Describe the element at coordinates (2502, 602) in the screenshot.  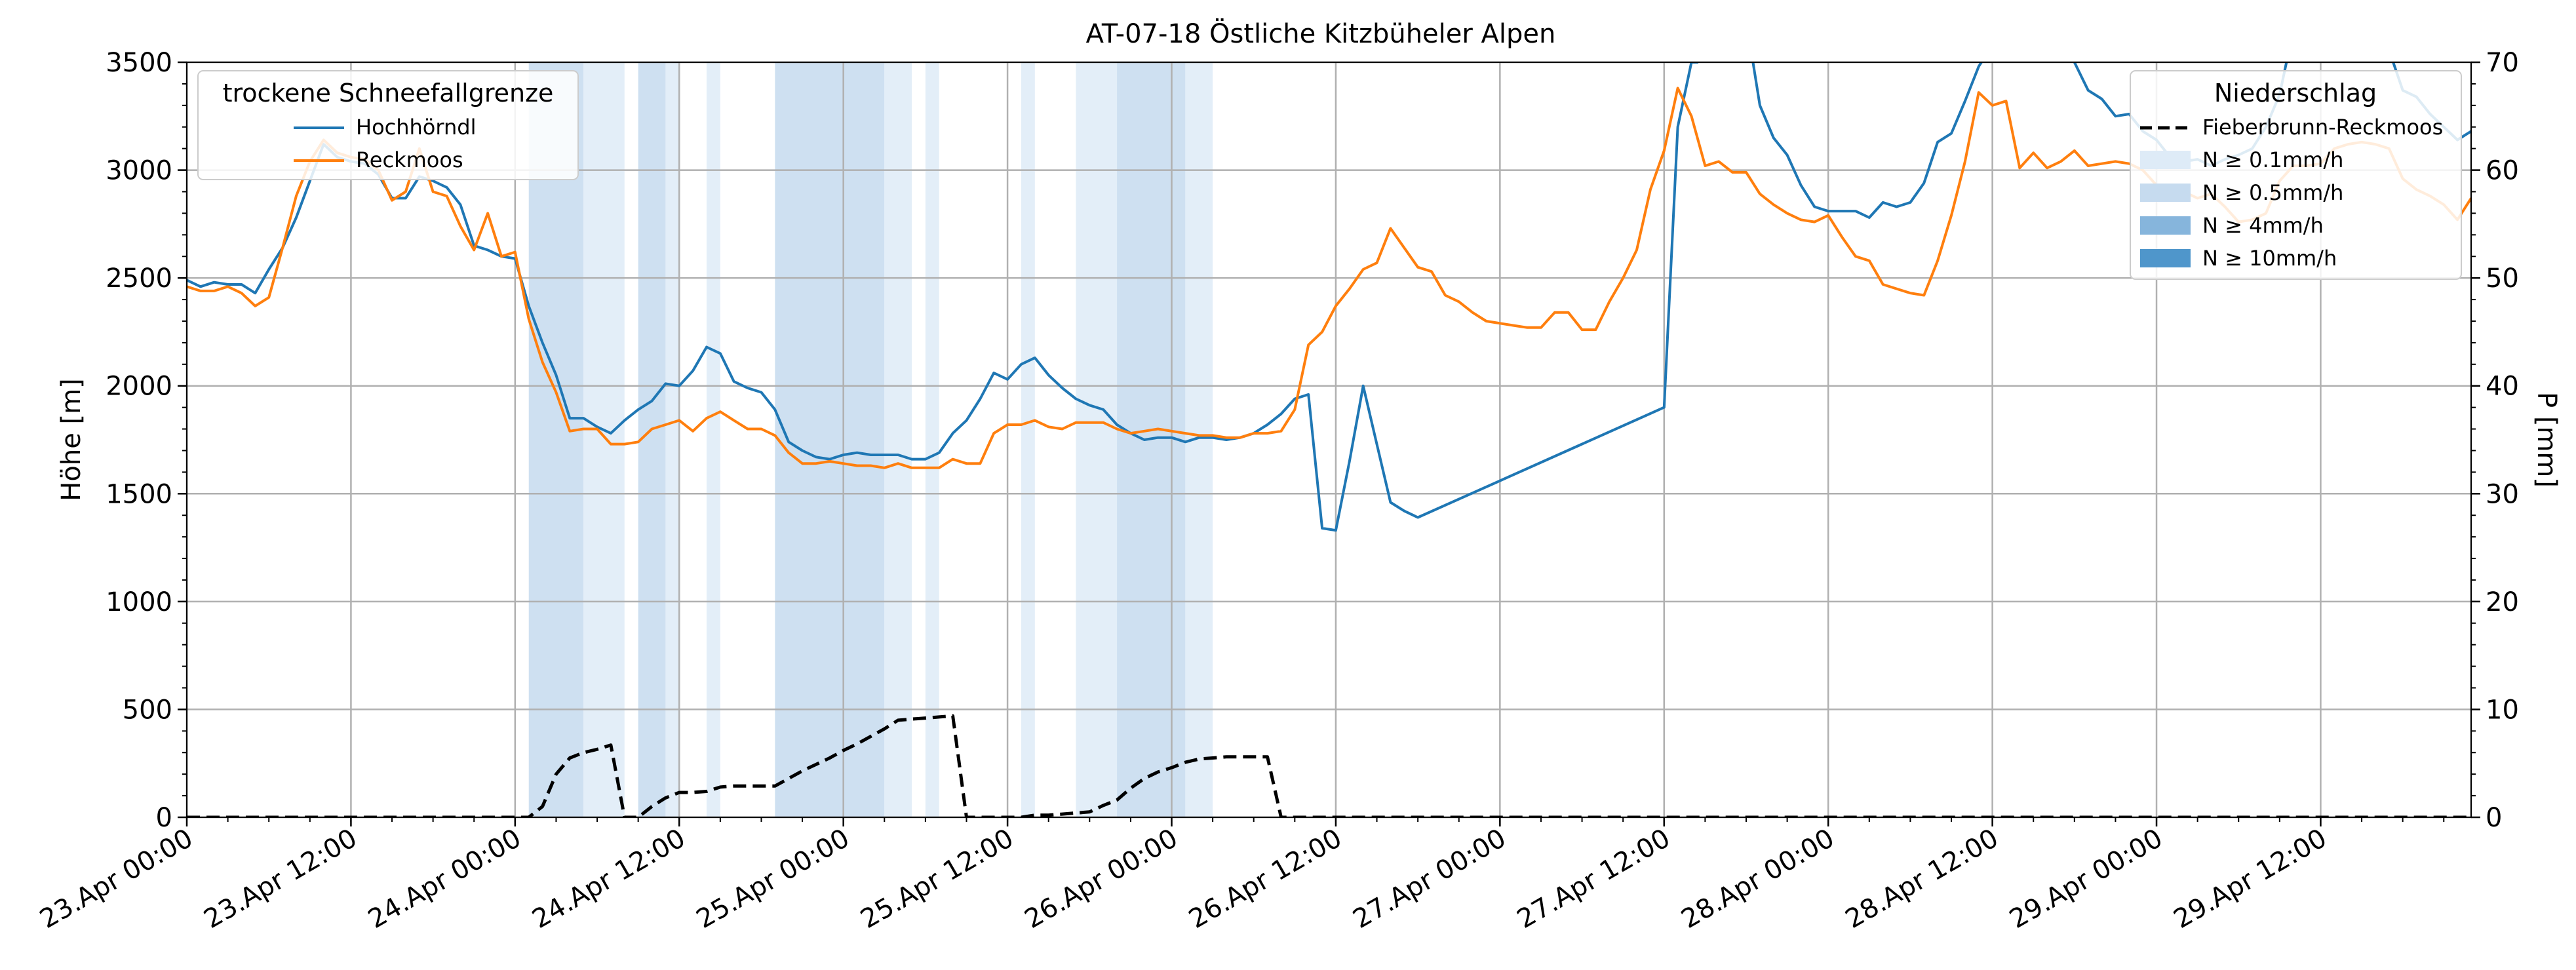
I see `y2-tick-label-2: 20` at that location.